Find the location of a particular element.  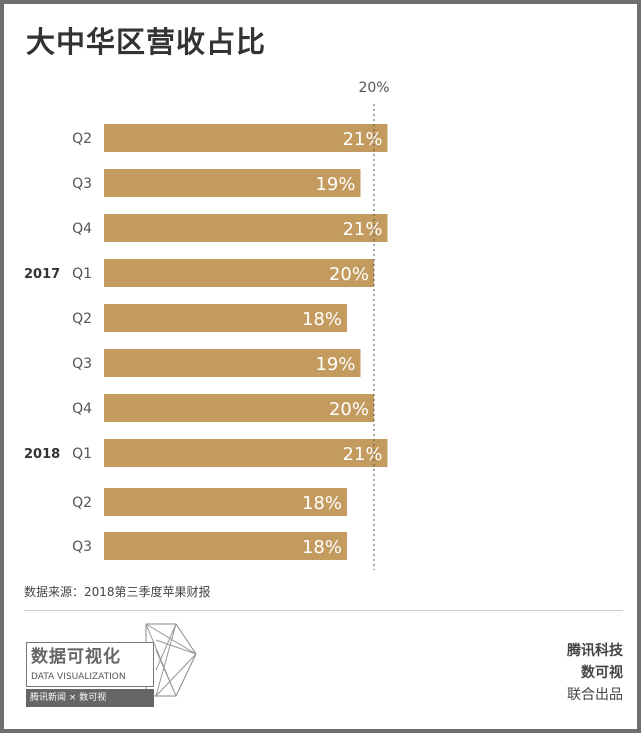

credit-tencent-tech: 腾讯科技 is located at coordinates (595, 651).